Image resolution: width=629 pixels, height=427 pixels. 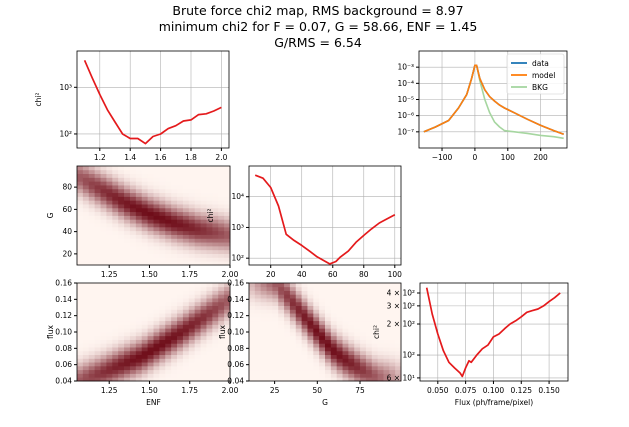 I want to click on x-axis-label: ENF, so click(x=153, y=402).